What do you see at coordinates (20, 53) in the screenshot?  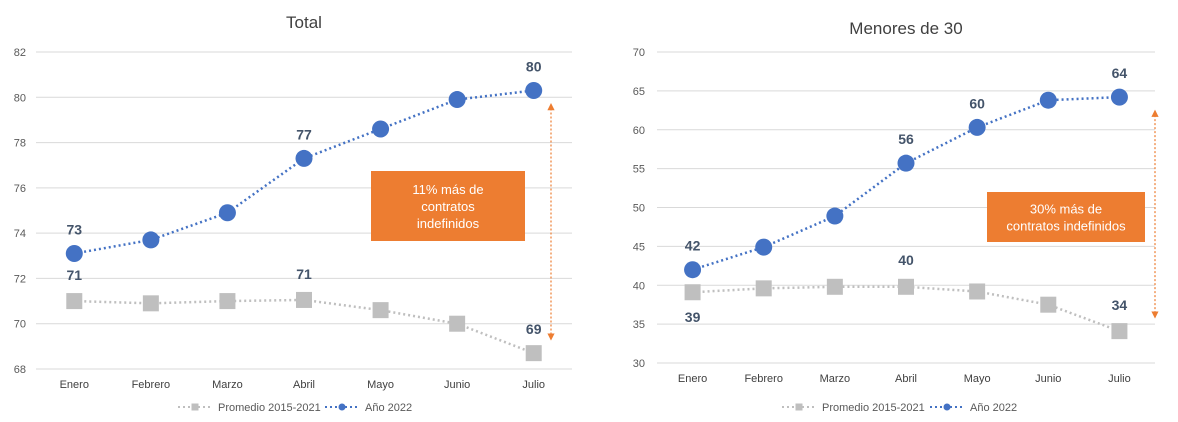 I see `y-tick-label: 82` at bounding box center [20, 53].